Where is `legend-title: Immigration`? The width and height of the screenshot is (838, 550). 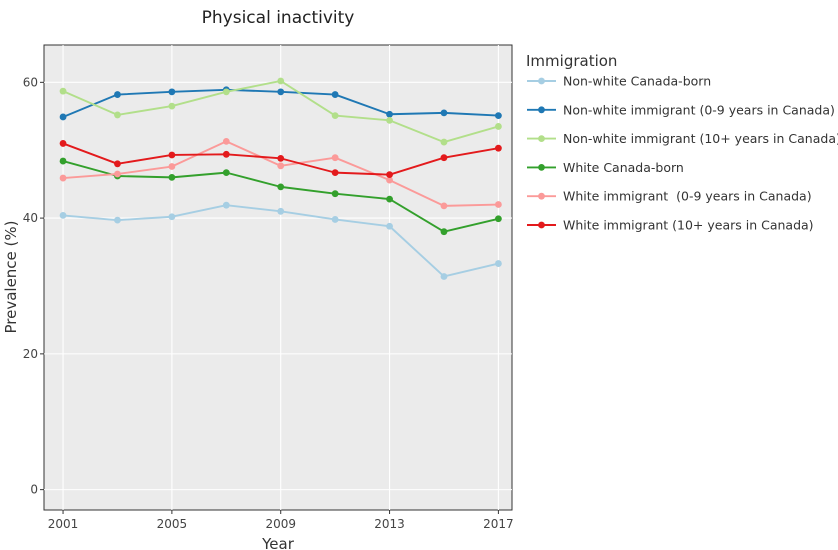
legend-title: Immigration is located at coordinates (571, 61).